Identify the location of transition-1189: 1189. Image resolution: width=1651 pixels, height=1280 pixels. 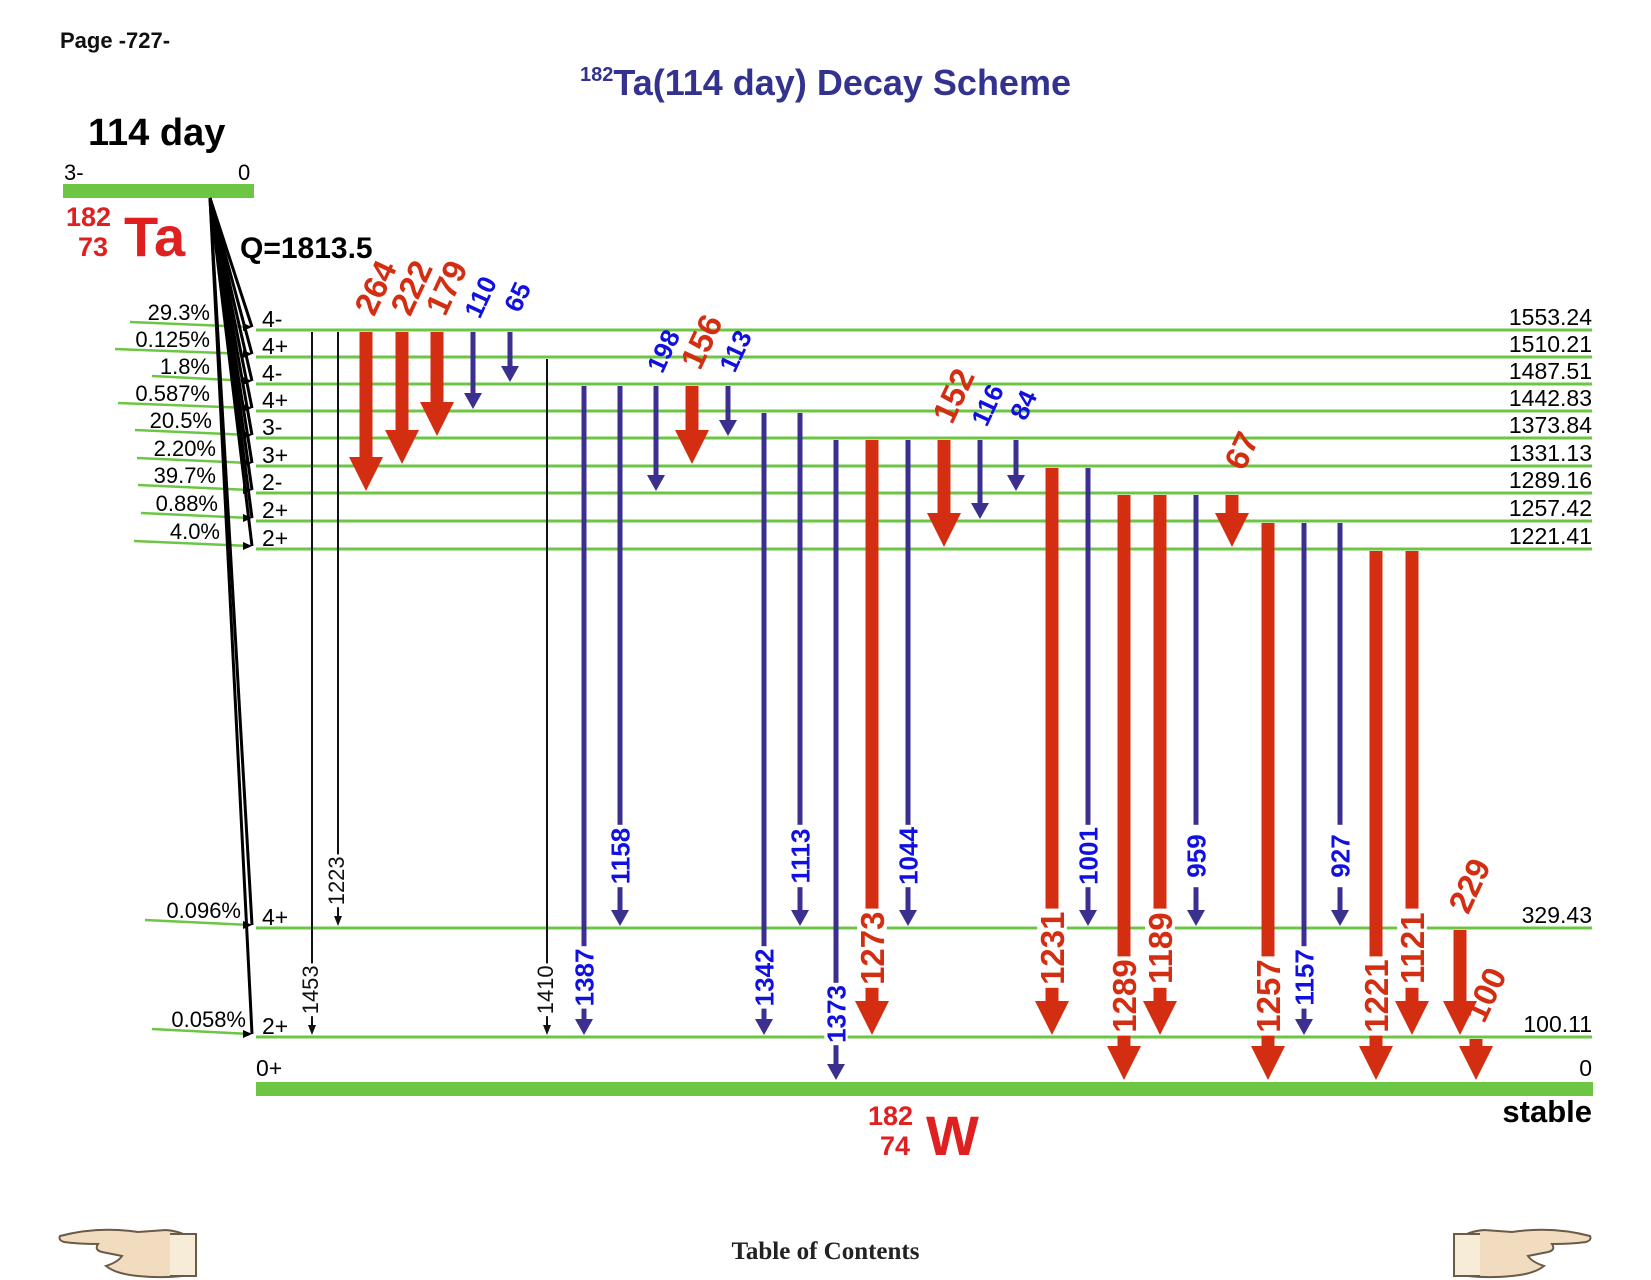
(1160, 765).